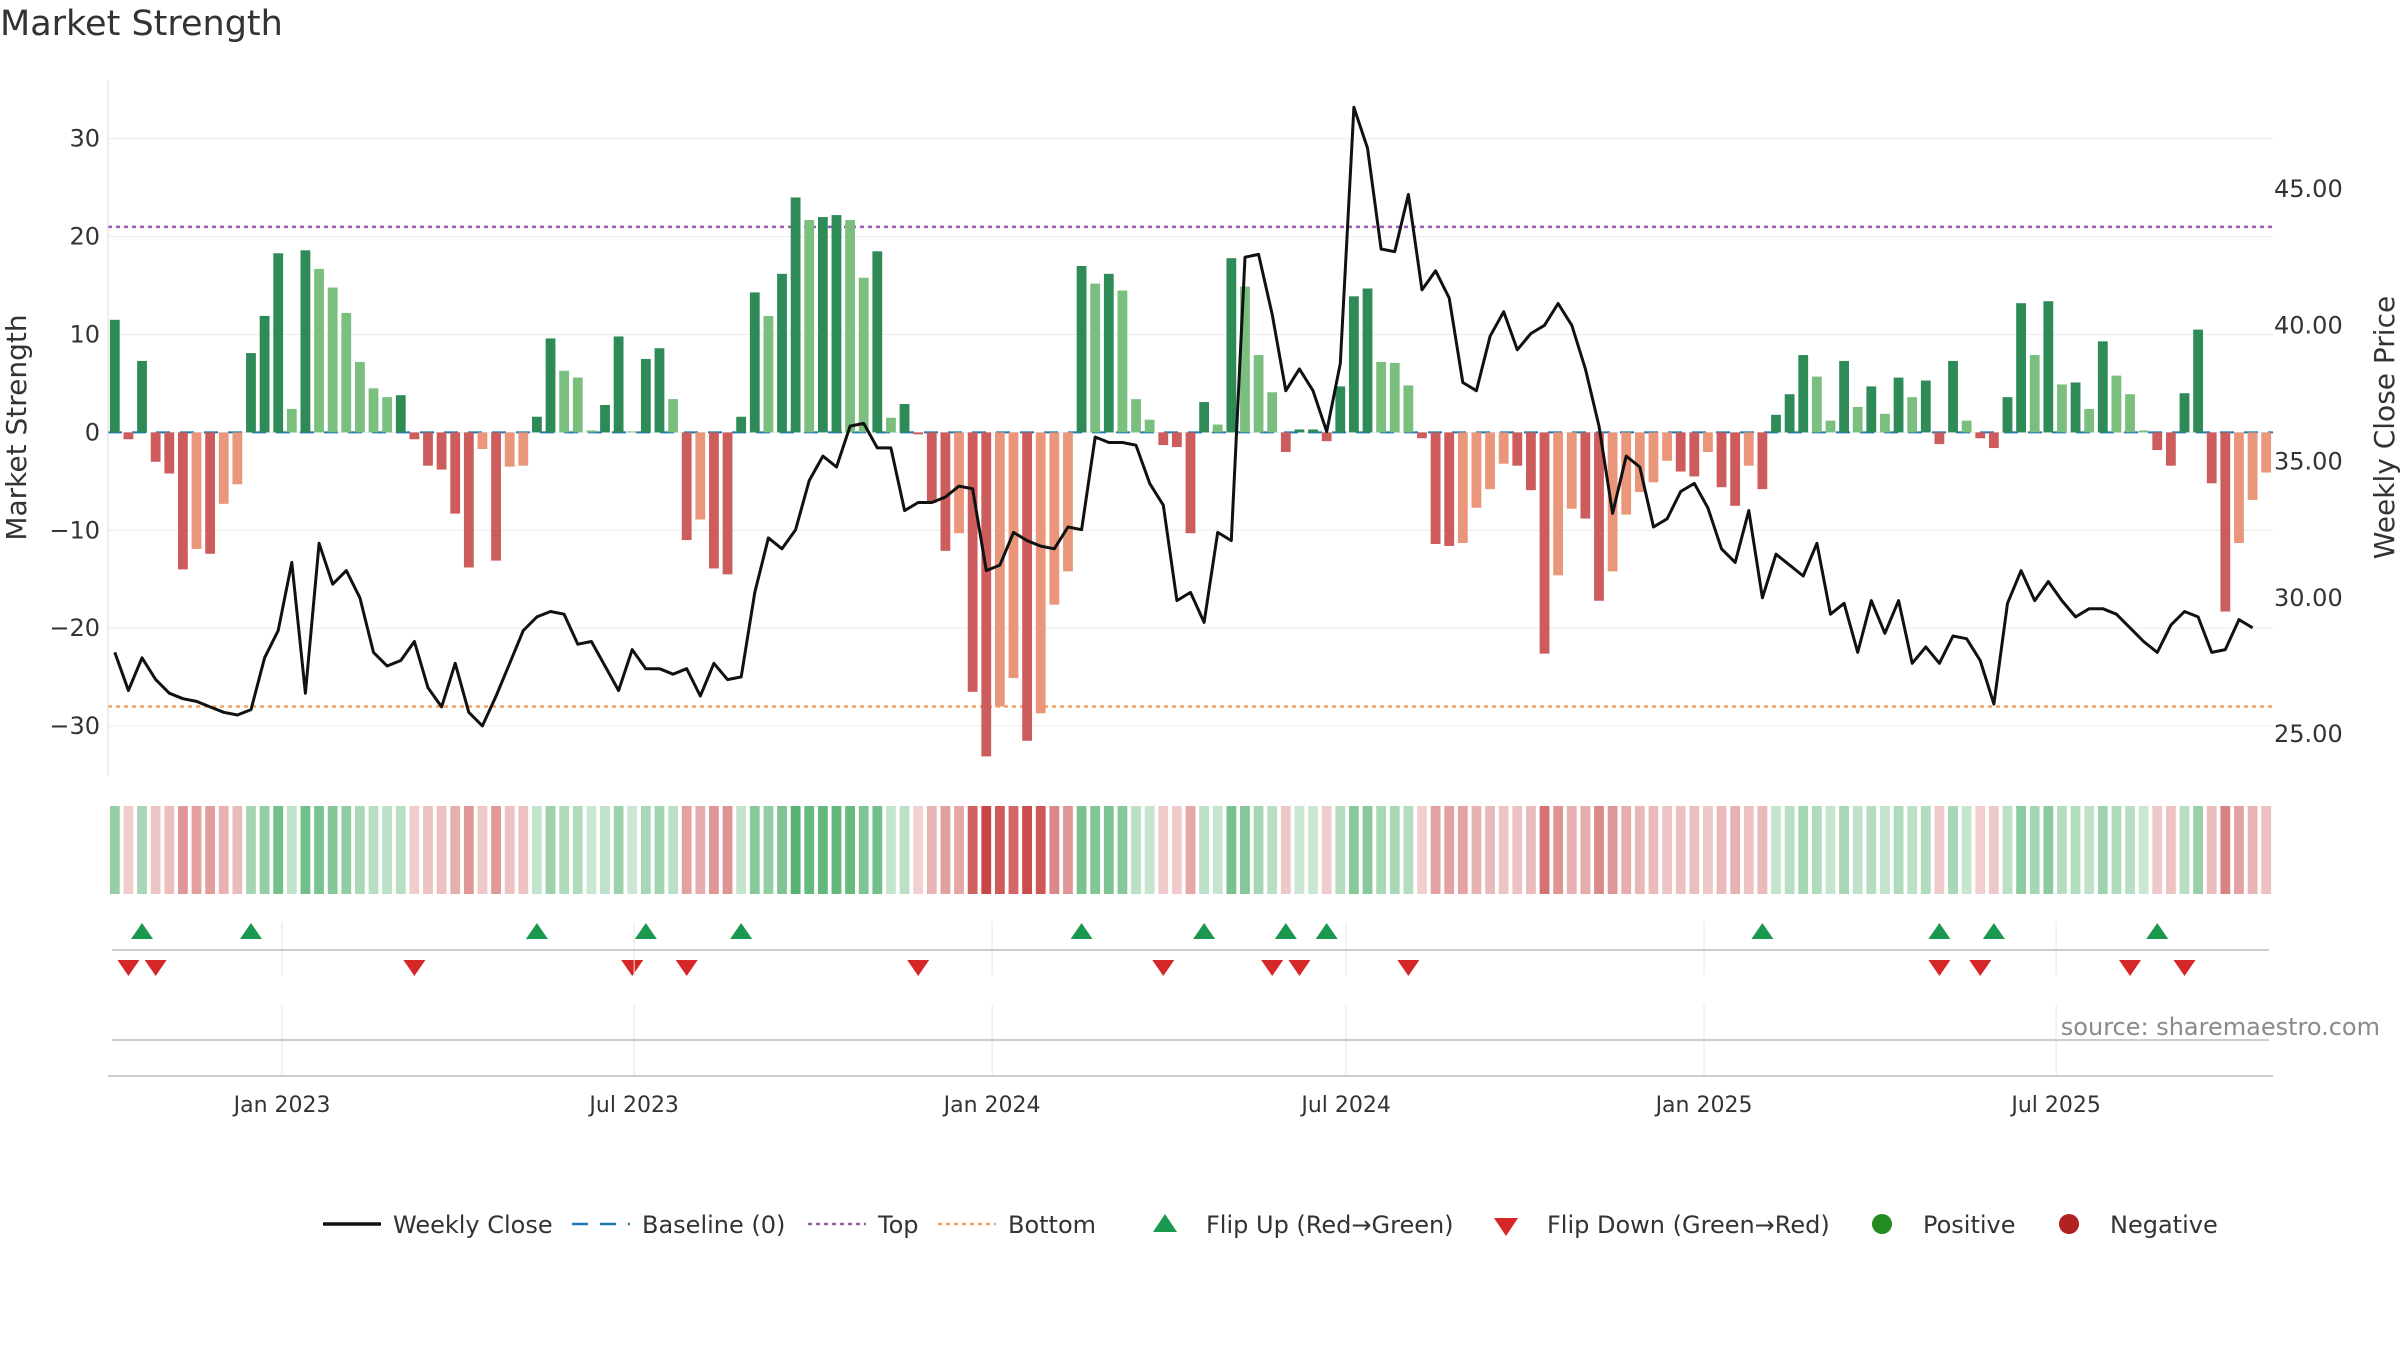 The image size is (2400, 1350). What do you see at coordinates (2308, 325) in the screenshot?
I see `y2-tick-label: 40.00` at bounding box center [2308, 325].